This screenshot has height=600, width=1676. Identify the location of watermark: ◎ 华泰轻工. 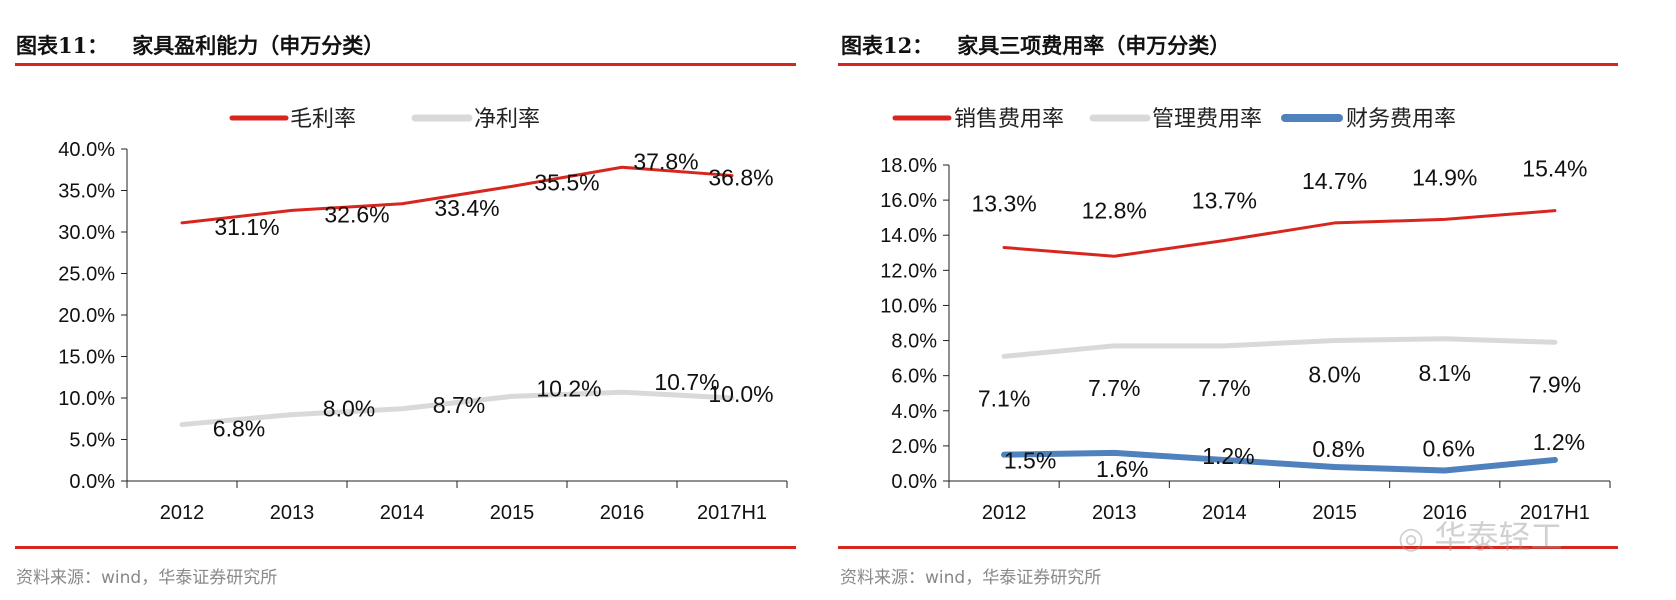
(1480, 535).